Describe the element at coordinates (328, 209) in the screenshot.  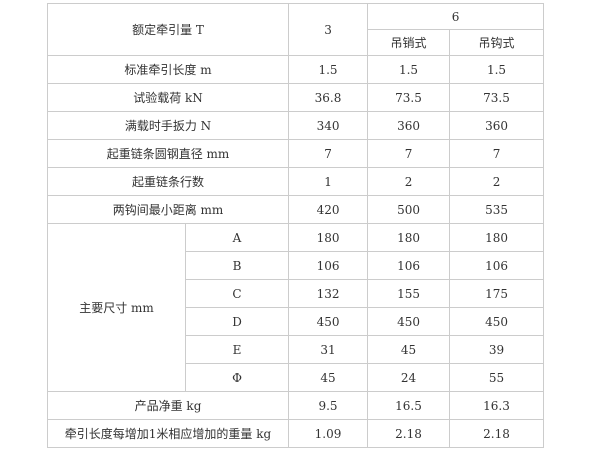
I see `cell-value: 420` at that location.